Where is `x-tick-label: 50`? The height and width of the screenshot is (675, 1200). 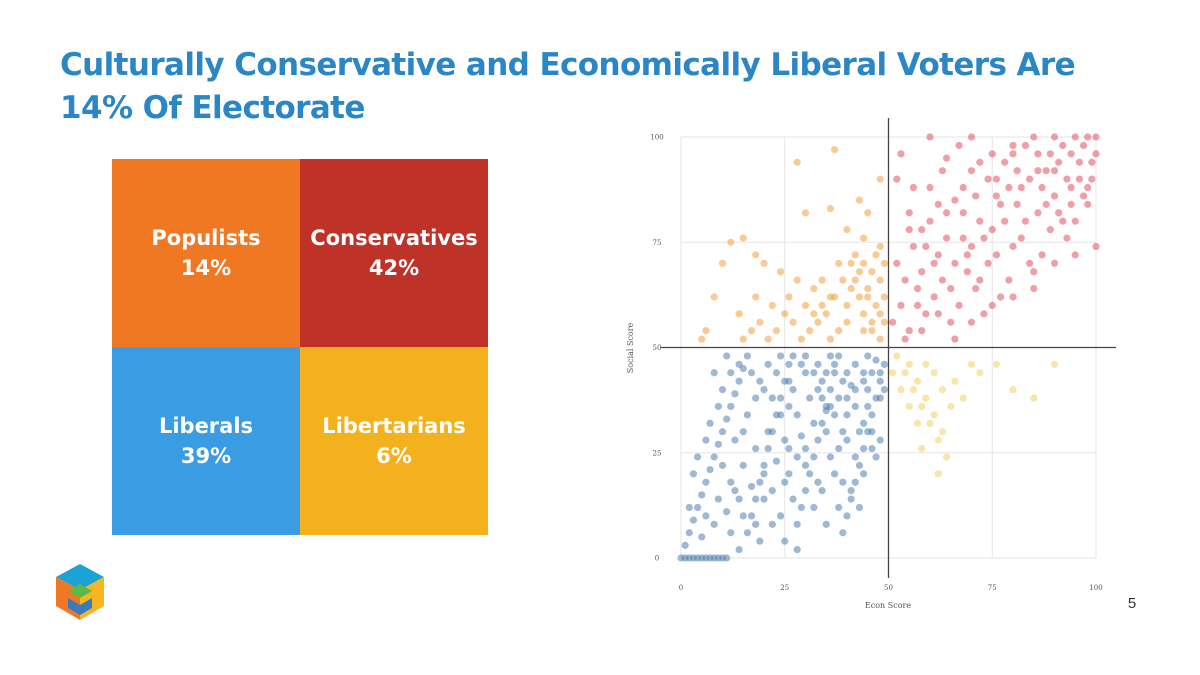 x-tick-label: 50 is located at coordinates (888, 588).